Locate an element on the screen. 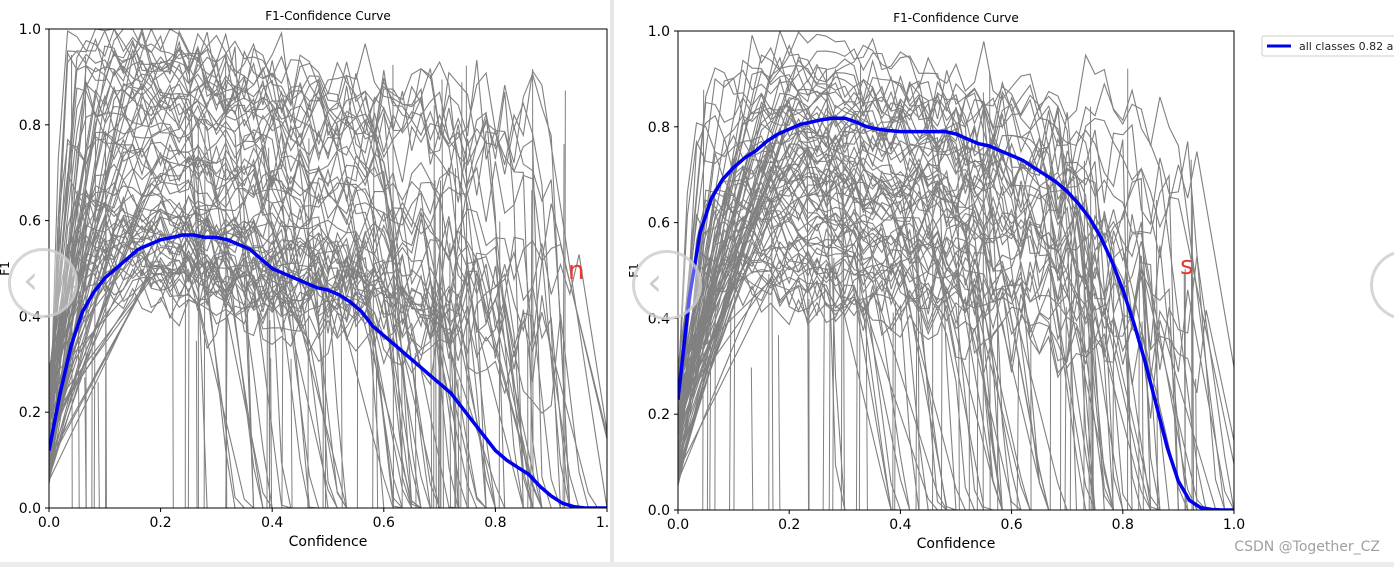  x-tick-label: 0.4 is located at coordinates (900, 525).